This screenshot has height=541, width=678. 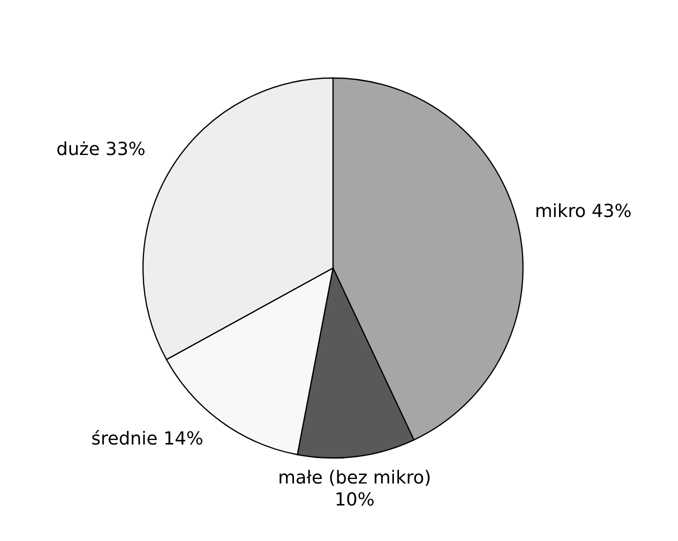 I want to click on slice-label: mikro 43%, so click(x=583, y=211).